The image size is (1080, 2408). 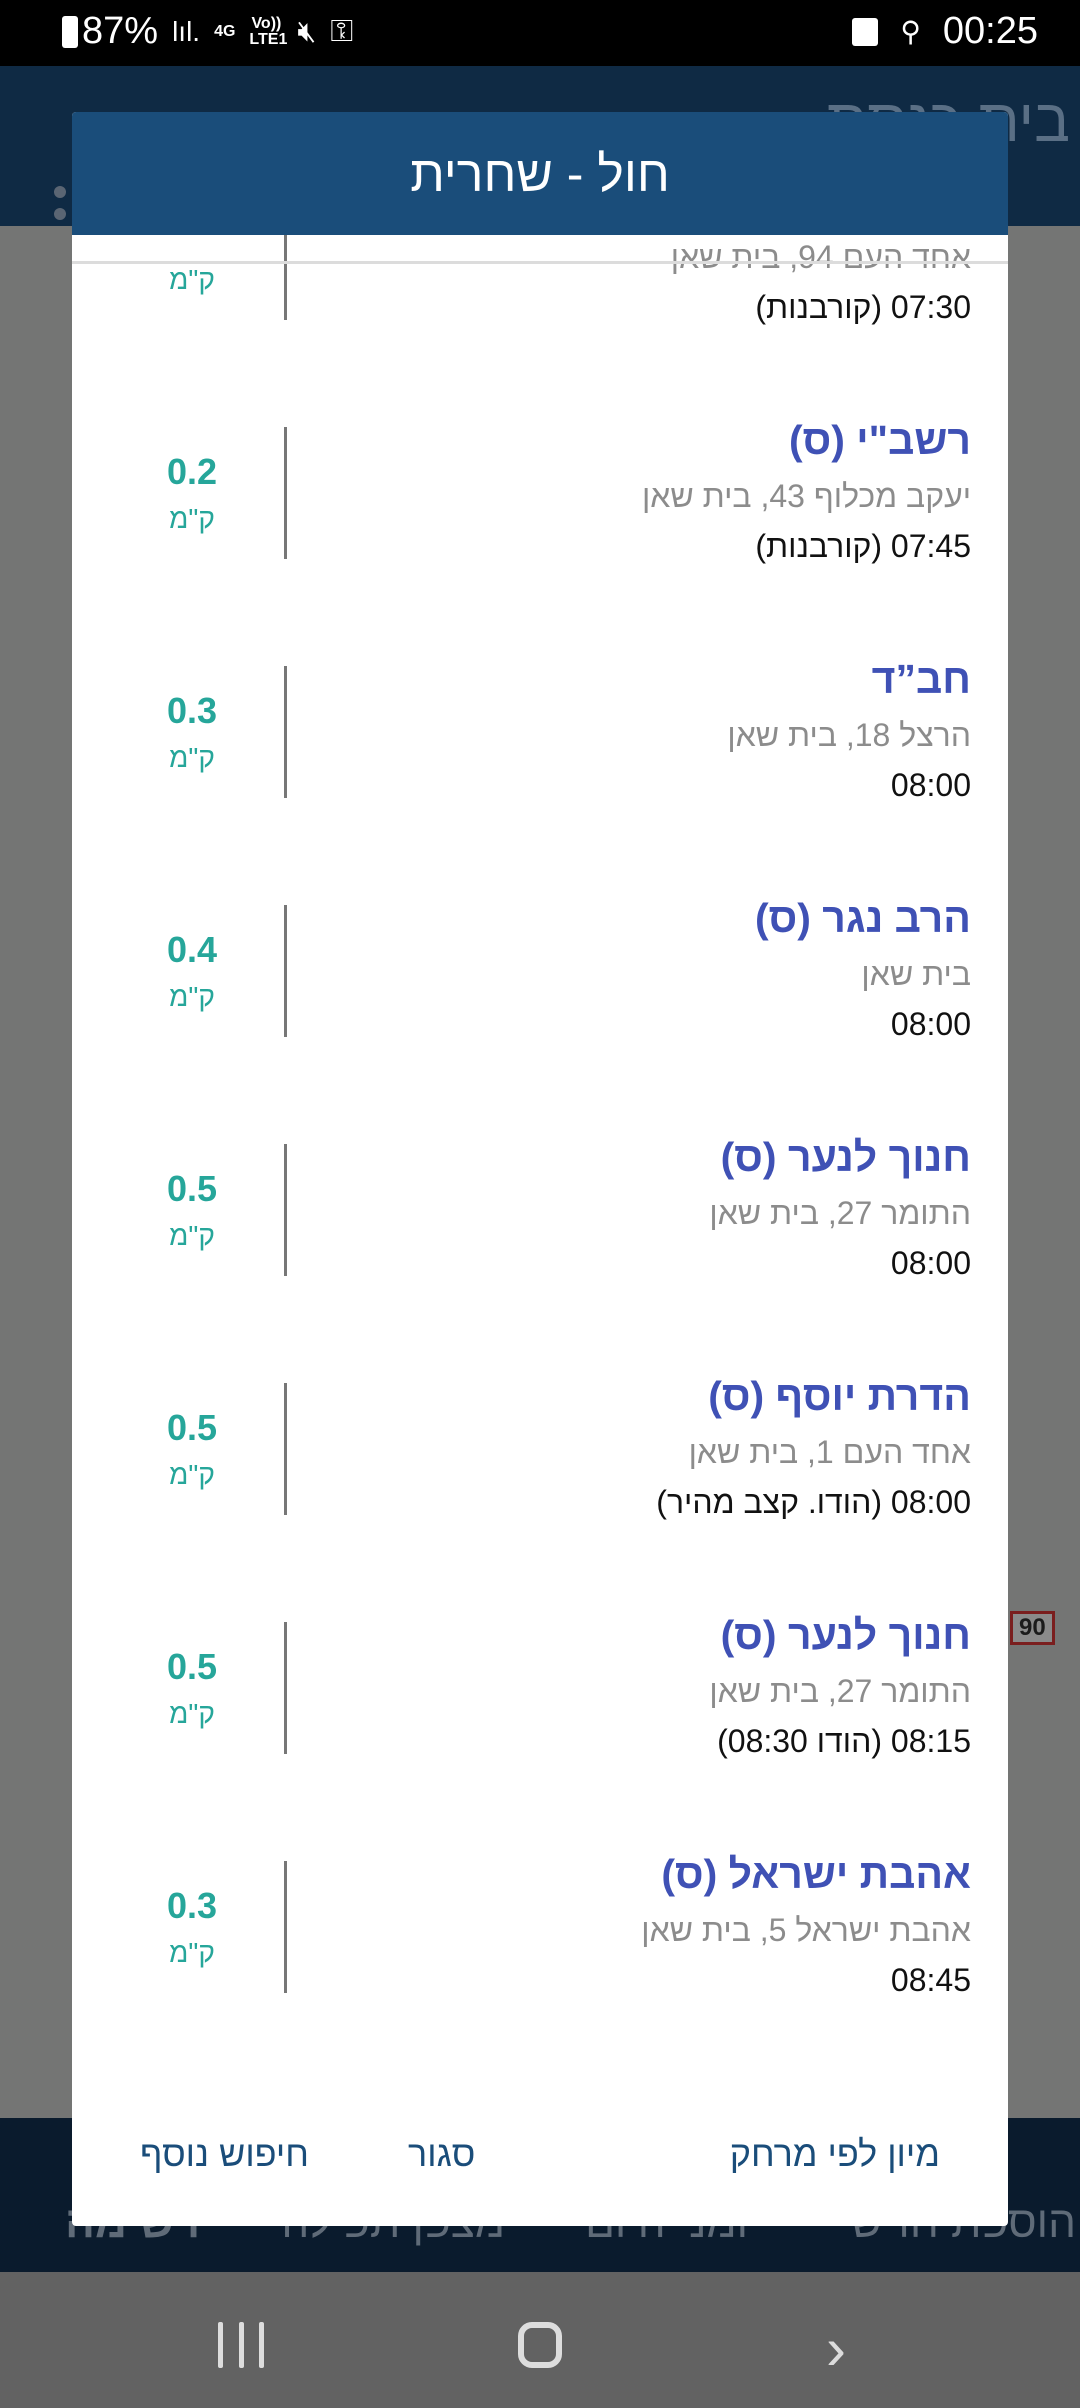 What do you see at coordinates (540, 733) in the screenshot?
I see `list-item: חב”ד הרצל 18, בית שאן 08:00 0.3 ק"מ` at bounding box center [540, 733].